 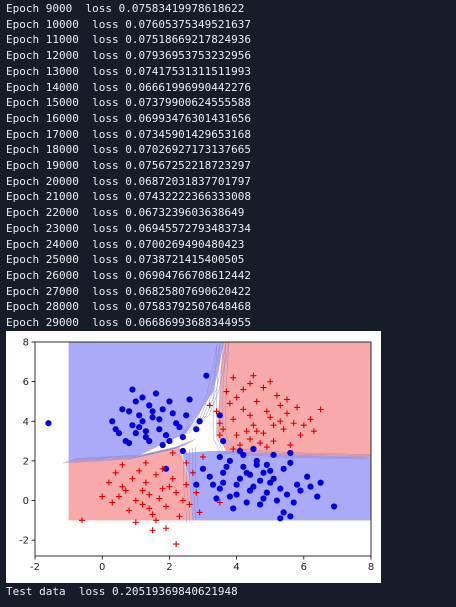 I want to click on log-line: Epoch 12000 loss 0.07936953753232956, so click(x=129, y=56).